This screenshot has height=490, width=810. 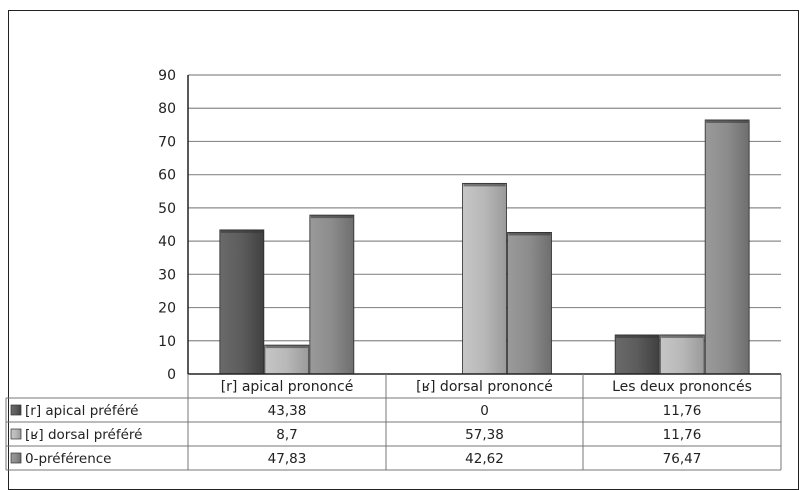 I want to click on category-label: Les deux prononcés, so click(x=682, y=387).